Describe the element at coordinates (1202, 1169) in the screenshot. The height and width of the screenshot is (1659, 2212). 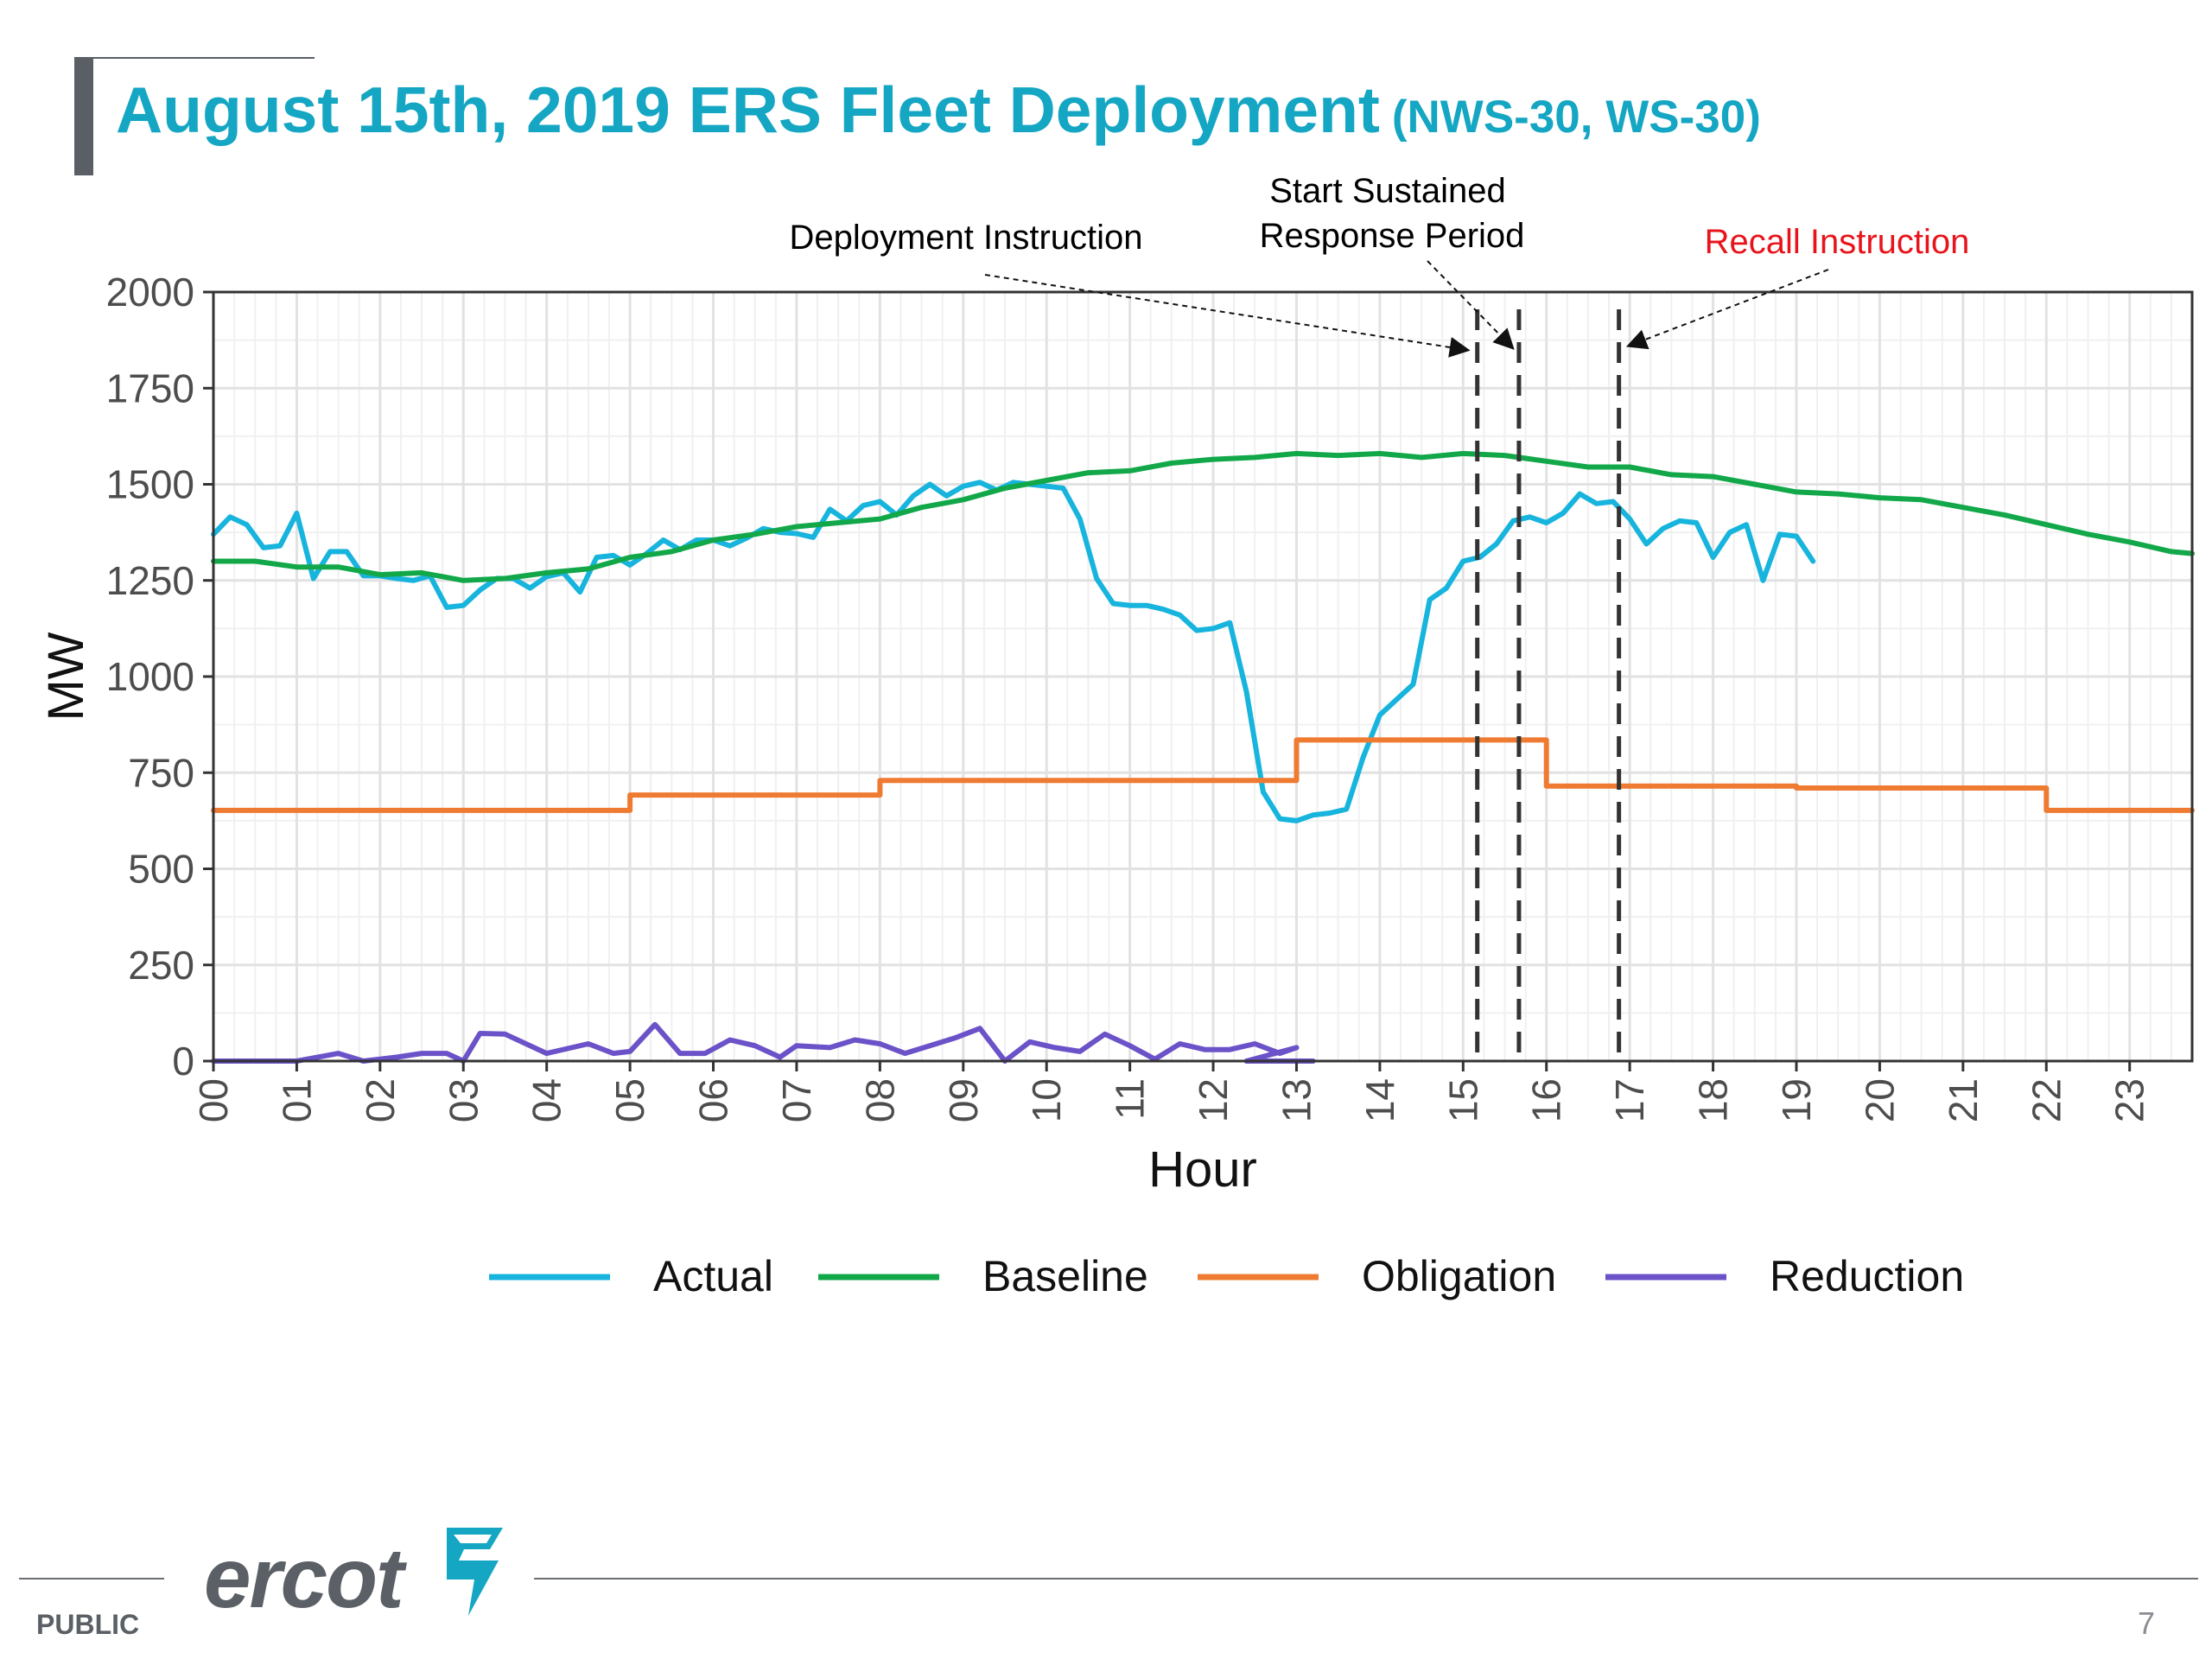
I see `x-axis-label: Hour` at that location.